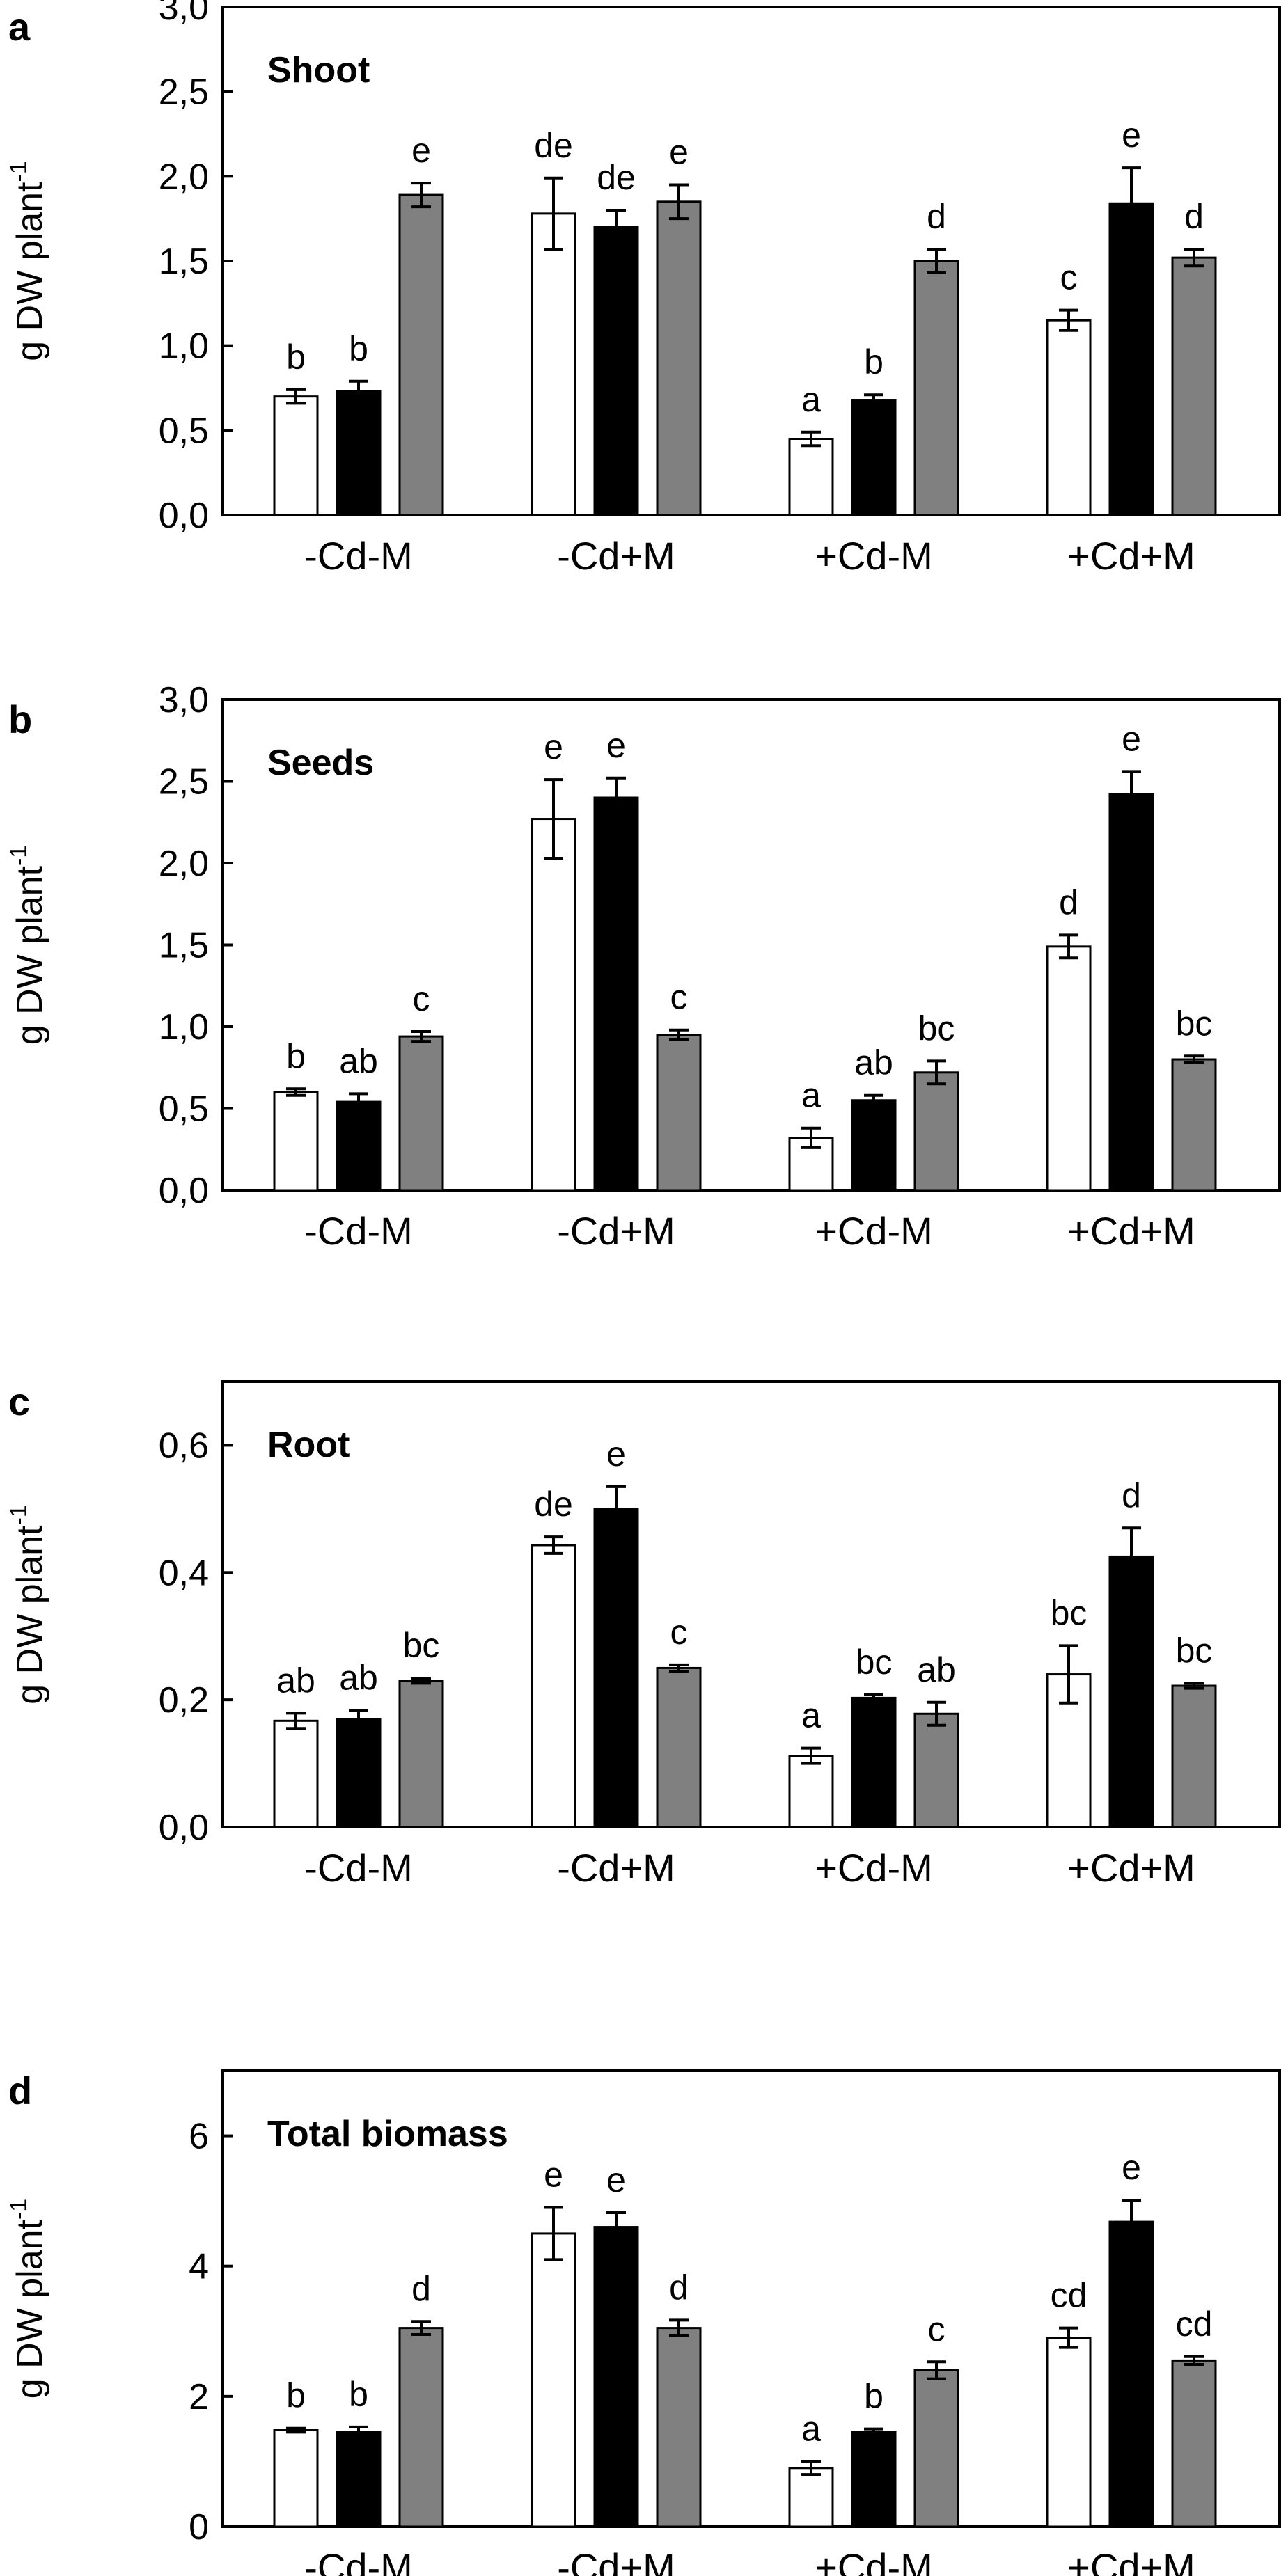 The image size is (1288, 2576). I want to click on y-tick-label: 2, so click(199, 2397).